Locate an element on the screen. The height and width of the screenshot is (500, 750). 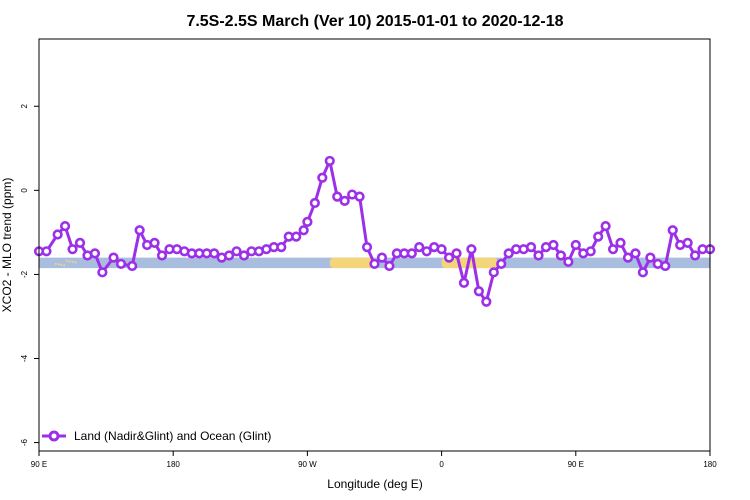
x-tick-label: 90 W is located at coordinates (307, 464).